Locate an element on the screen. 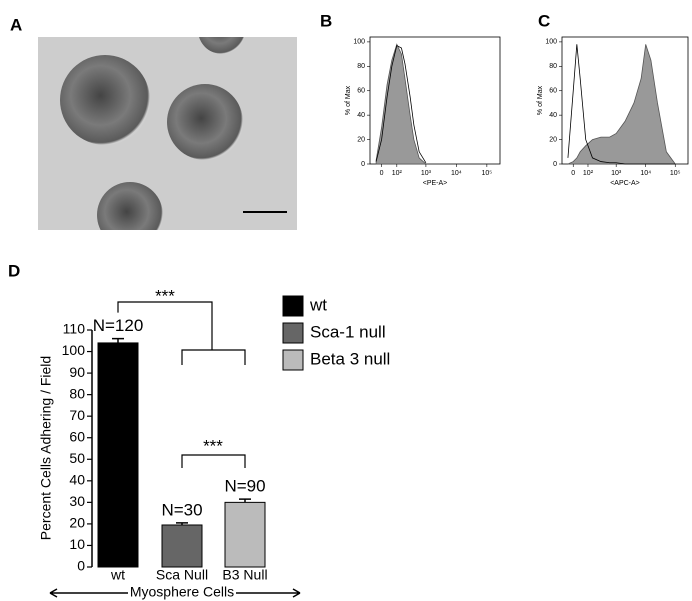  y-tick-label: 30 is located at coordinates (77, 501).